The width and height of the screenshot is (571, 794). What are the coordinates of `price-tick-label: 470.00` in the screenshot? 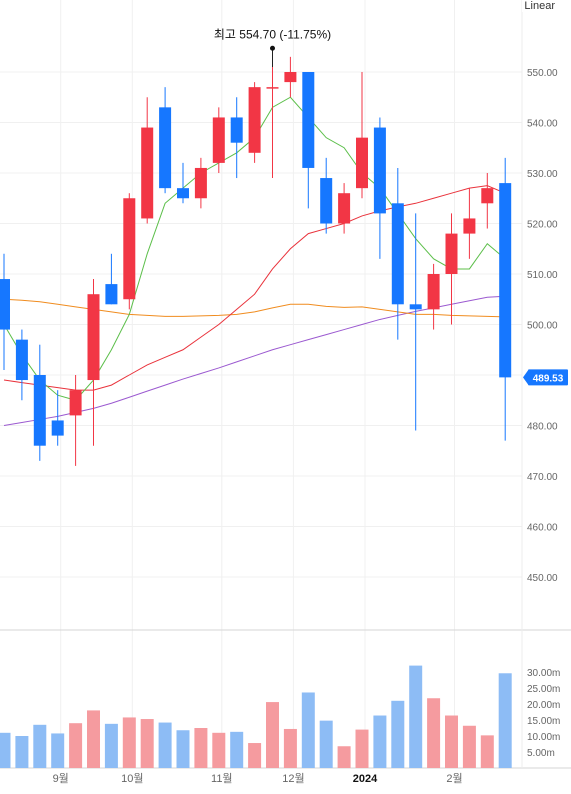 It's located at (542, 477).